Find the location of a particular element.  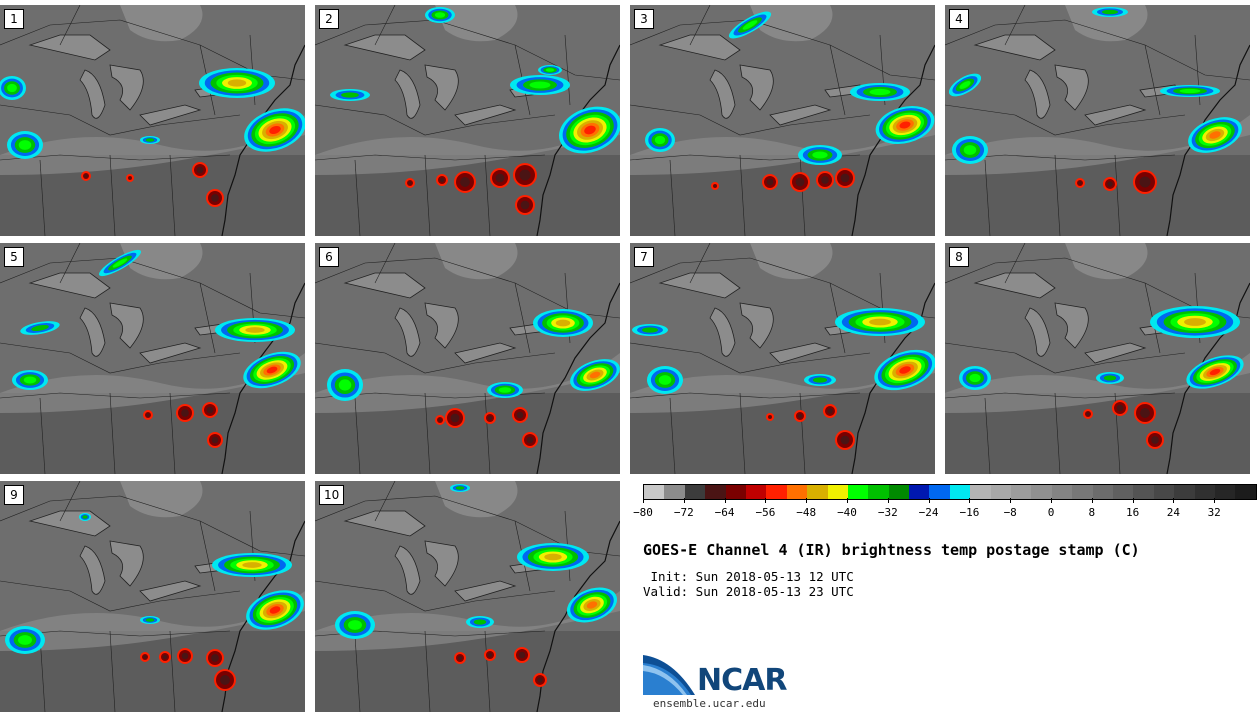

member-number-label: 7 is located at coordinates (644, 257).